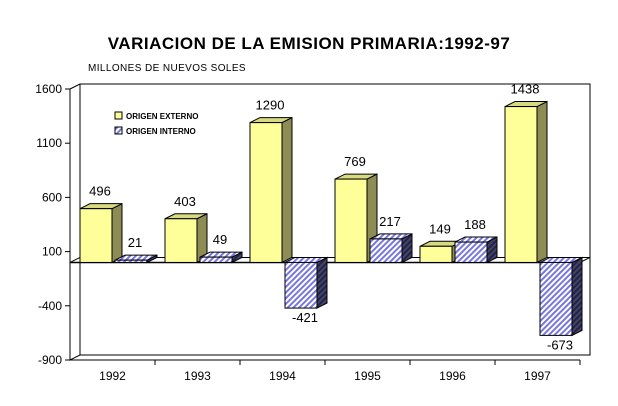  What do you see at coordinates (351, 220) in the screenshot?
I see `bar-origen-externo-1995` at bounding box center [351, 220].